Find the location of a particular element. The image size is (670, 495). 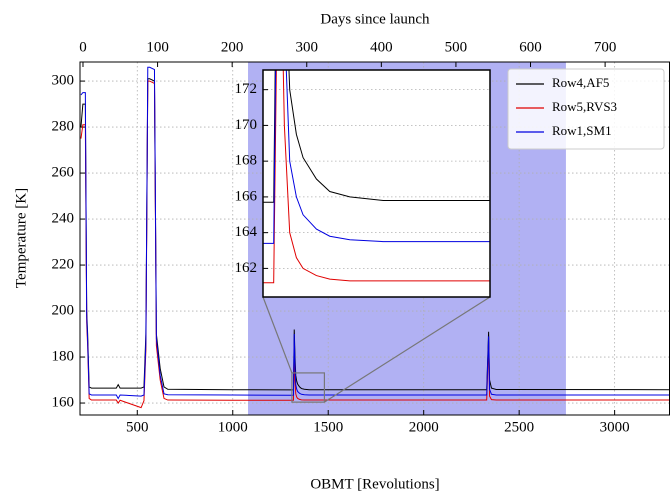

x2-tick-label: 700 is located at coordinates (605, 47).